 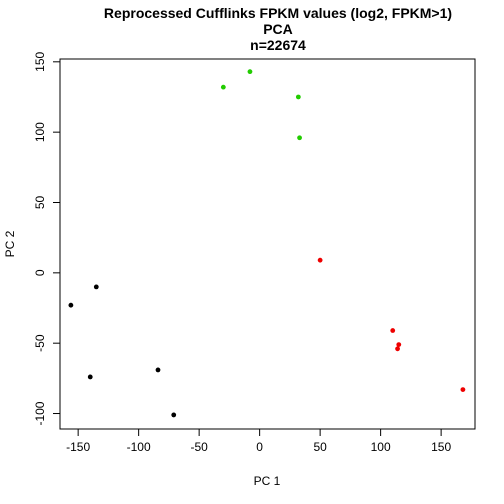 I want to click on x-axis: -150 -100 -50 0 50 100 150, so click(x=258, y=441).